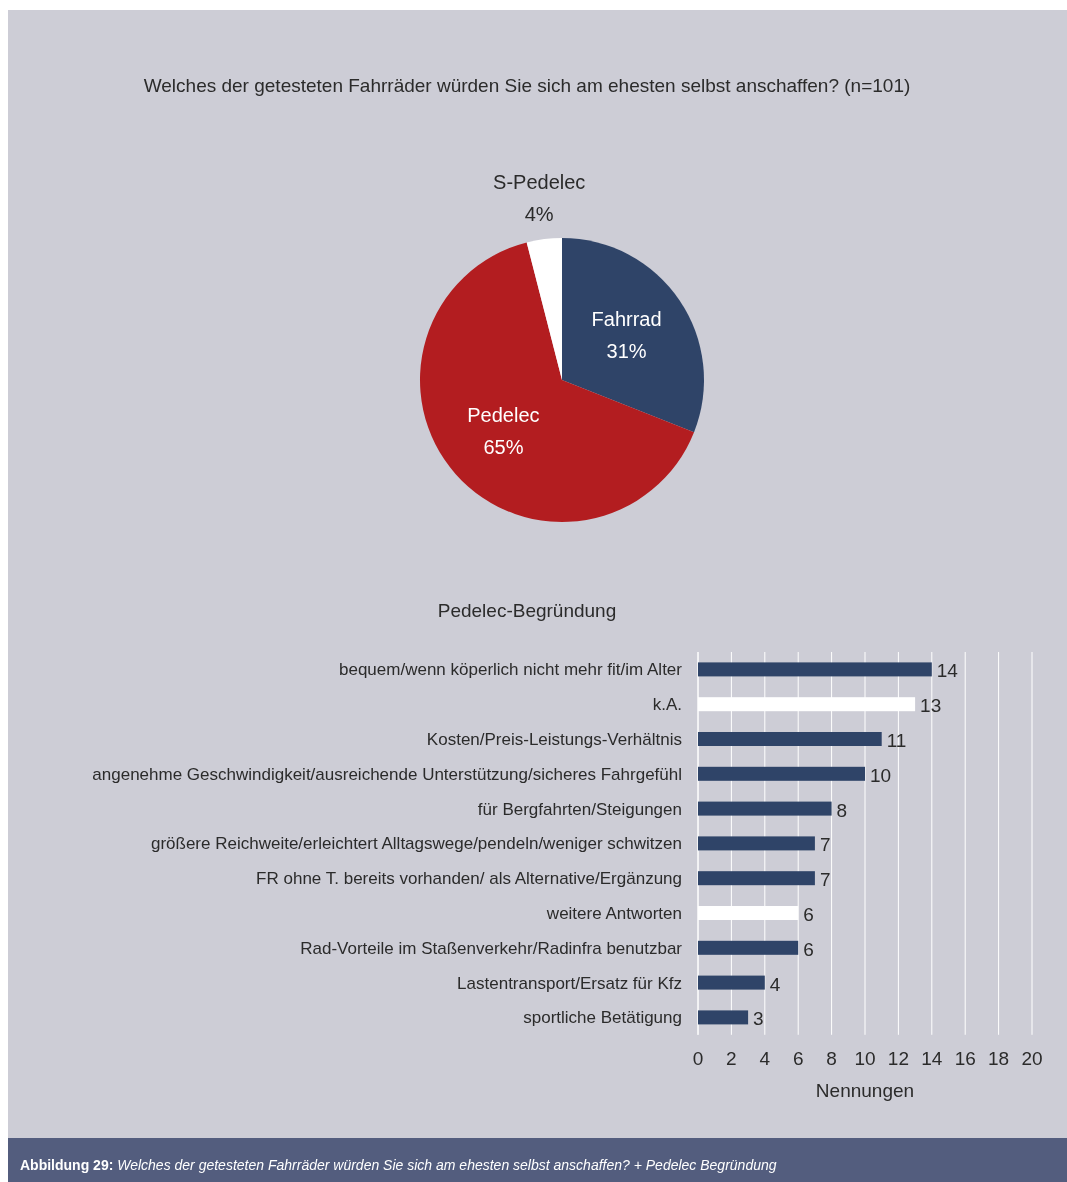 The image size is (1067, 1182). What do you see at coordinates (554, 739) in the screenshot?
I see `y-tick-label: Kosten/Preis-Leistungs-Verhältnis` at bounding box center [554, 739].